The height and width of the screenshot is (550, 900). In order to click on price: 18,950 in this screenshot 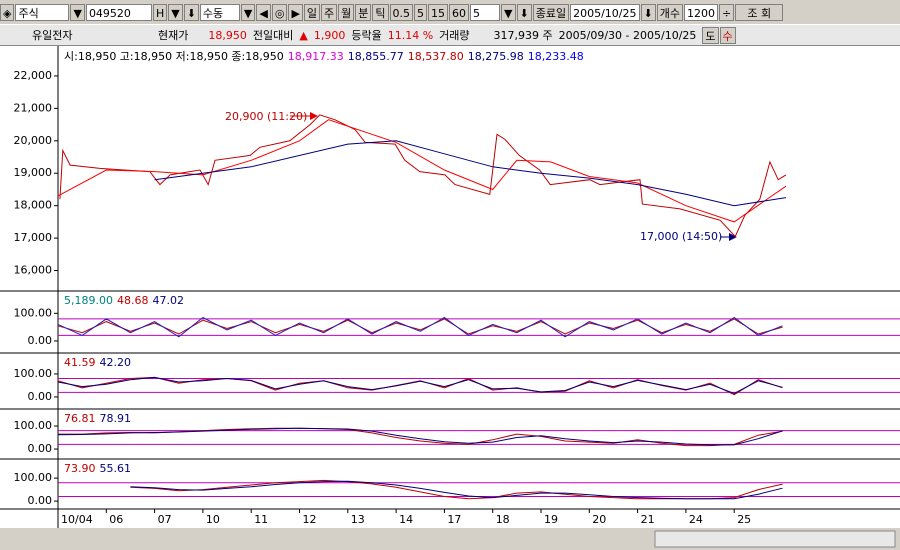, I will do `click(227, 35)`.